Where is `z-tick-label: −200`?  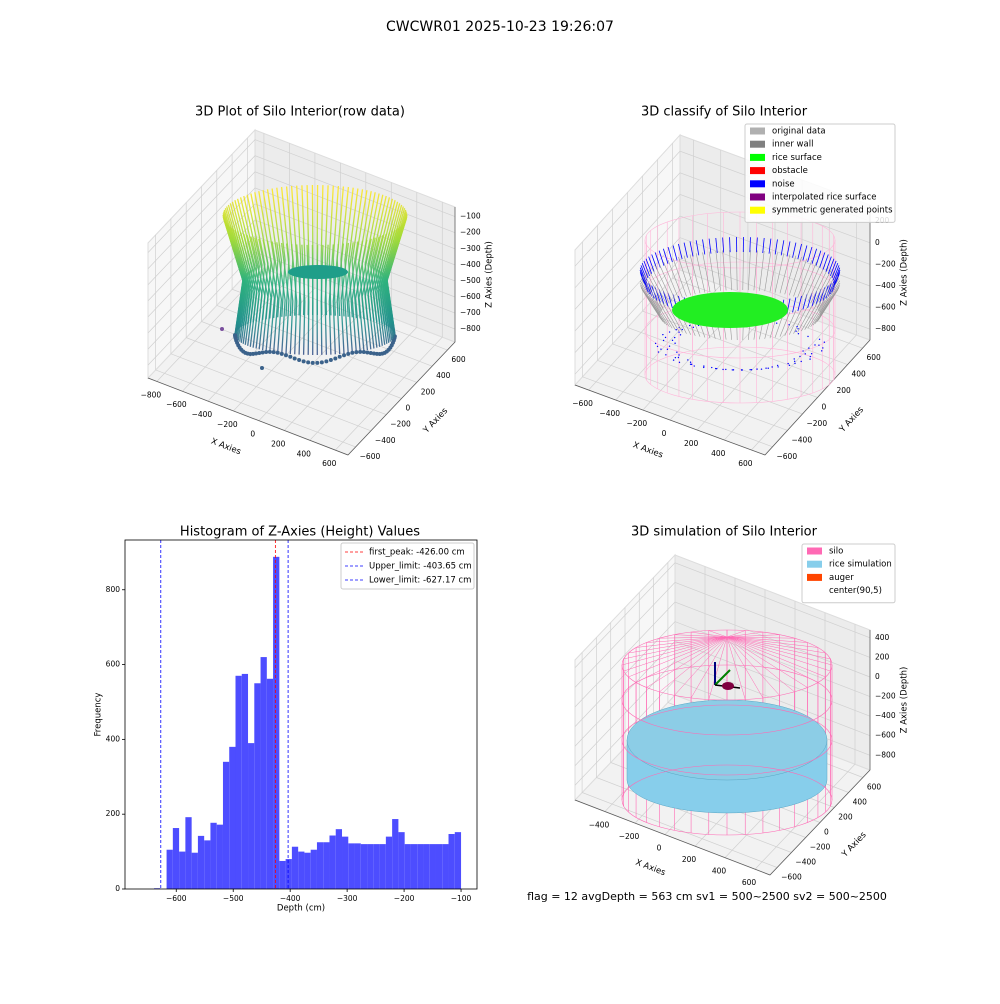
z-tick-label: −200 is located at coordinates (885, 696).